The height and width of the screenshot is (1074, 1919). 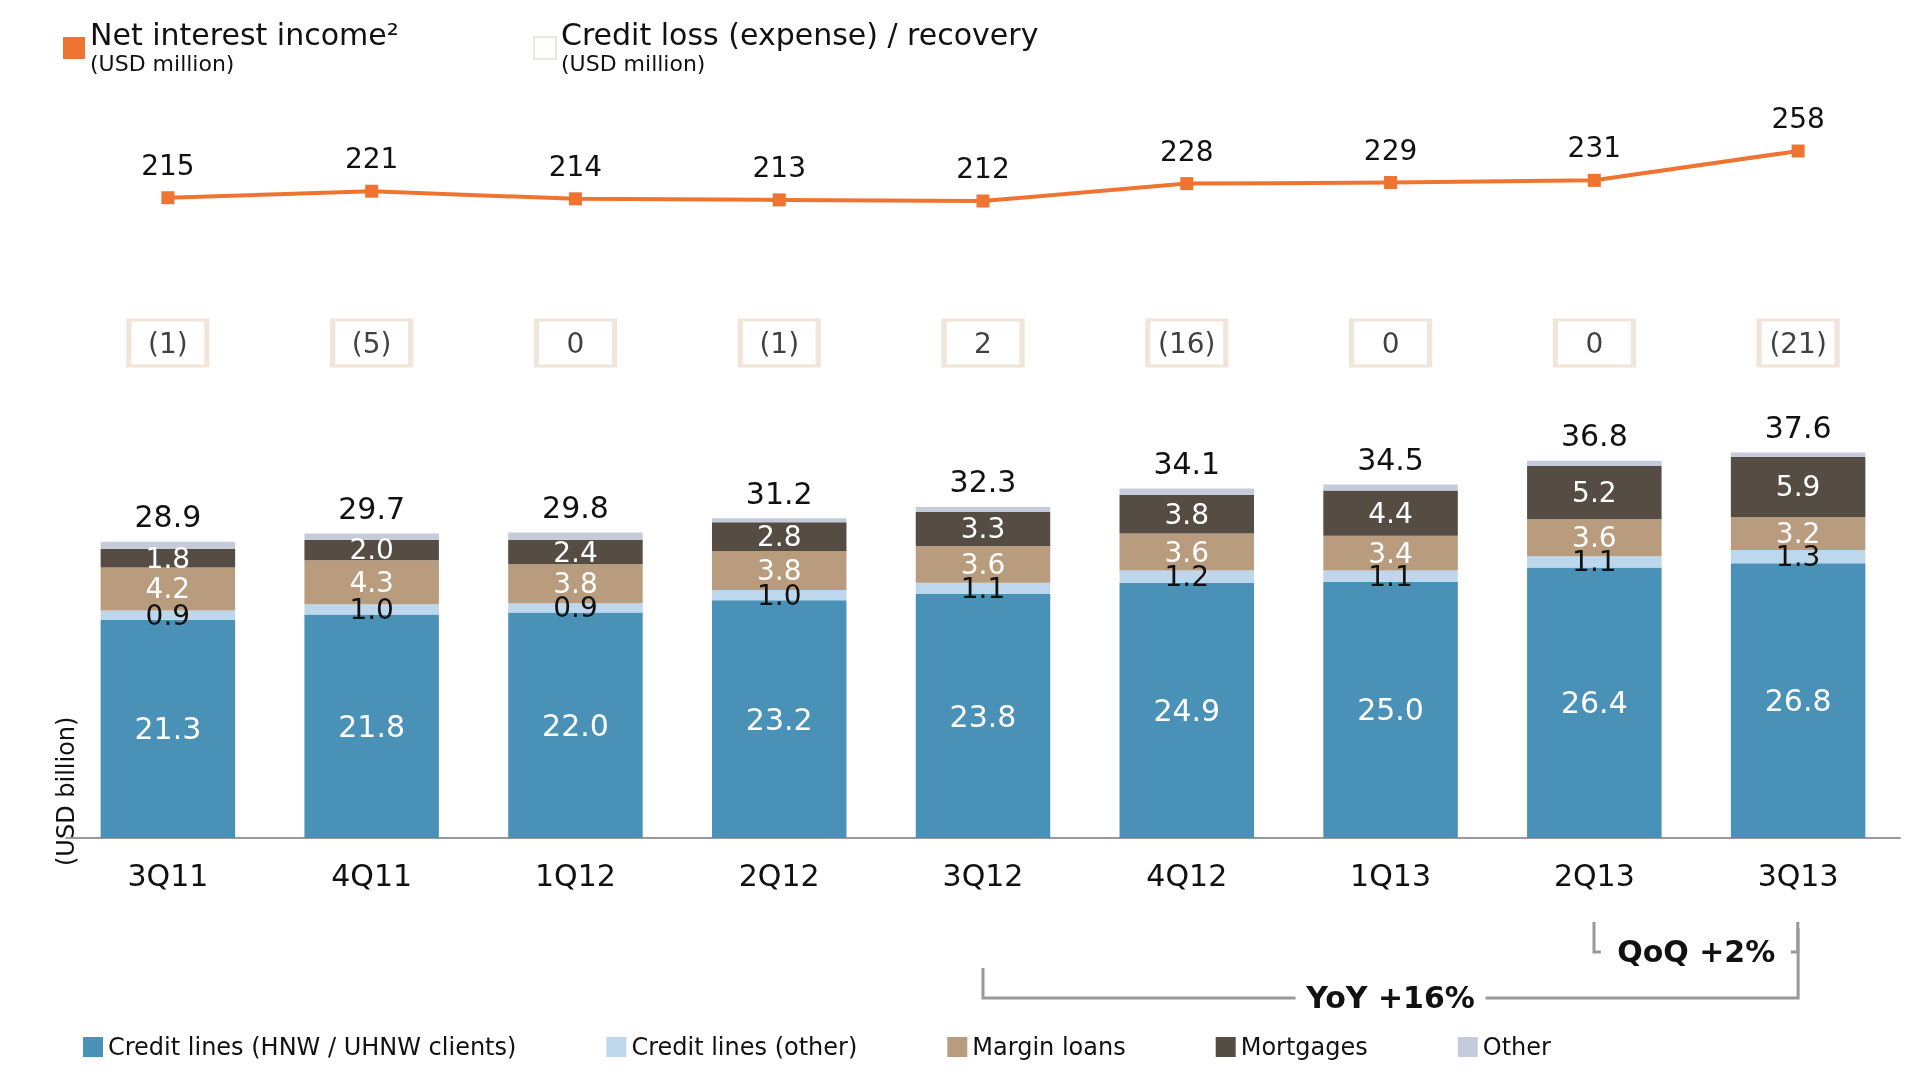 What do you see at coordinates (1187, 710) in the screenshot?
I see `data-label: 24.9` at bounding box center [1187, 710].